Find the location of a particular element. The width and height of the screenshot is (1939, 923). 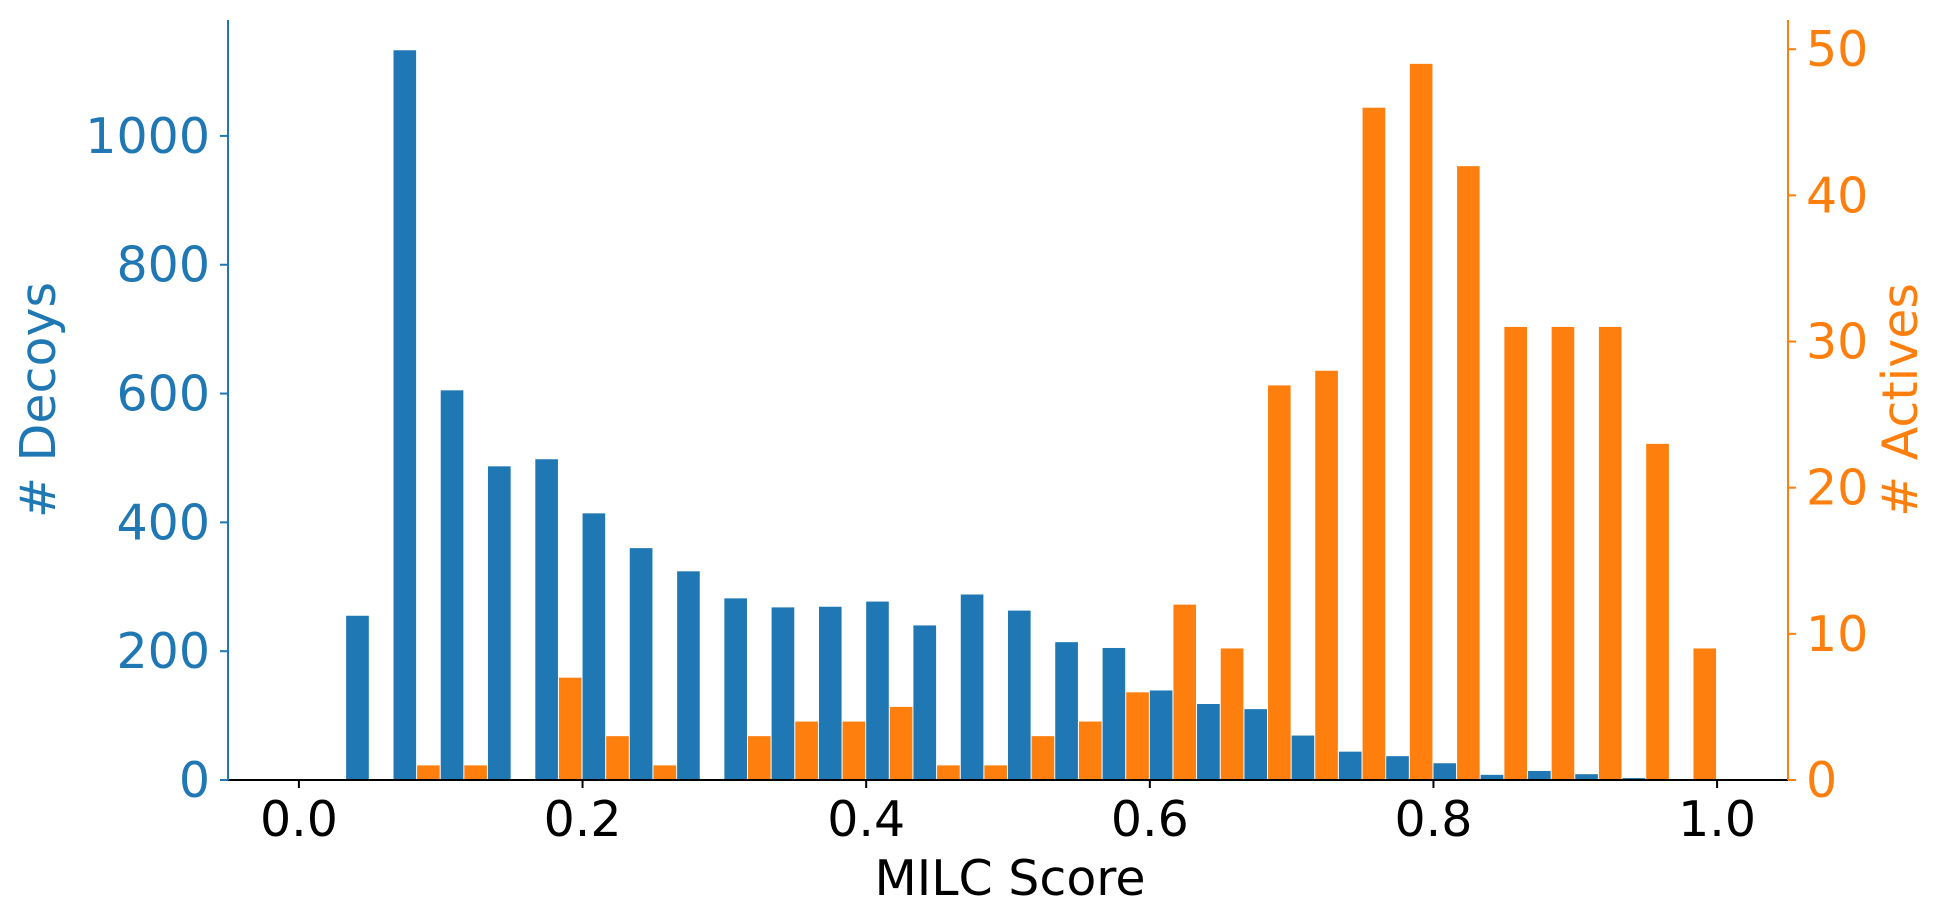

x-tick-label: 0.0 is located at coordinates (299, 819).